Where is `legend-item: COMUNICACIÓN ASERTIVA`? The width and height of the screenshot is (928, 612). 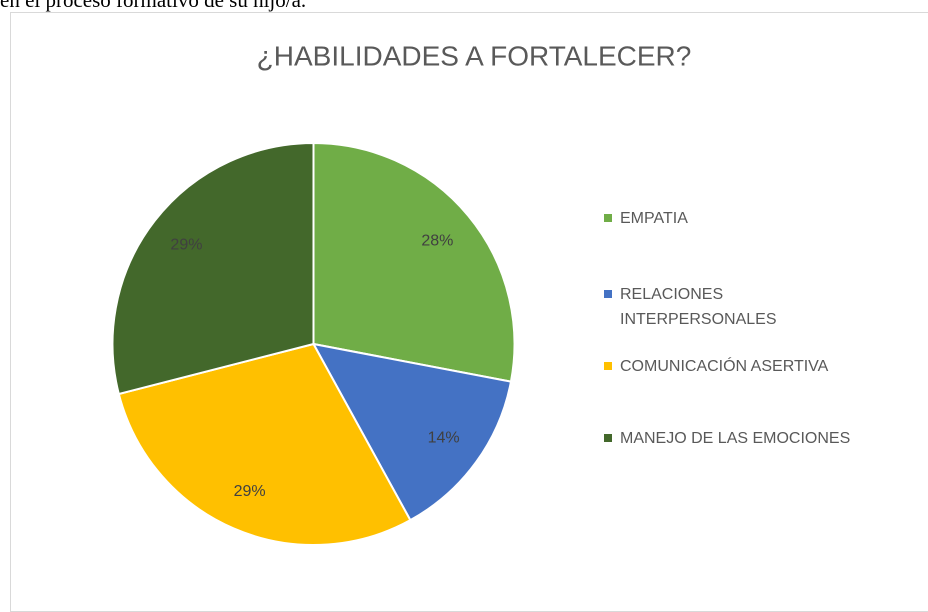 legend-item: COMUNICACIÓN ASERTIVA is located at coordinates (729, 366).